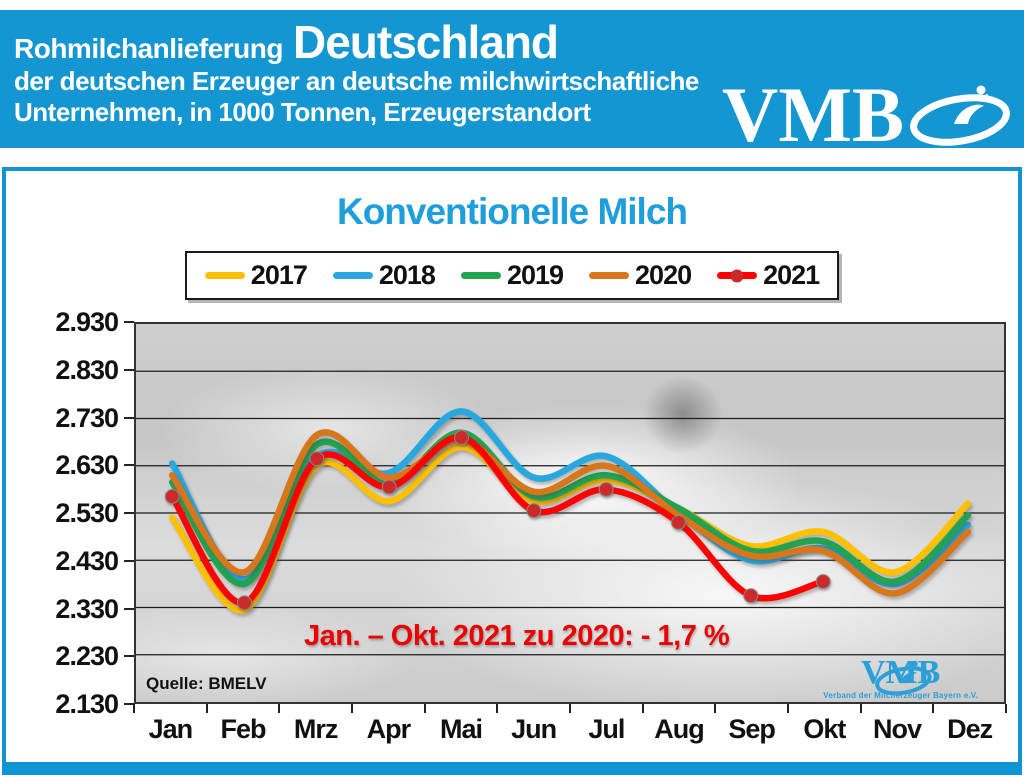  What do you see at coordinates (148, 48) in the screenshot?
I see `header-title-small: Rohmilchanlieferung` at bounding box center [148, 48].